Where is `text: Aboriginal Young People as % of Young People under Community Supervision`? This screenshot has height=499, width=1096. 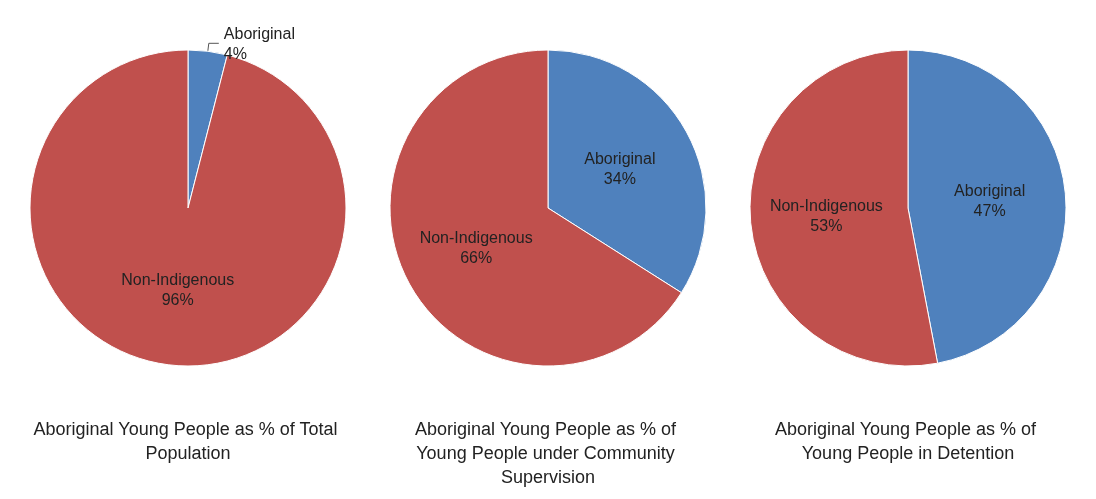 text: Aboriginal Young People as % of Young People under Community Supervision is located at coordinates (548, 453).